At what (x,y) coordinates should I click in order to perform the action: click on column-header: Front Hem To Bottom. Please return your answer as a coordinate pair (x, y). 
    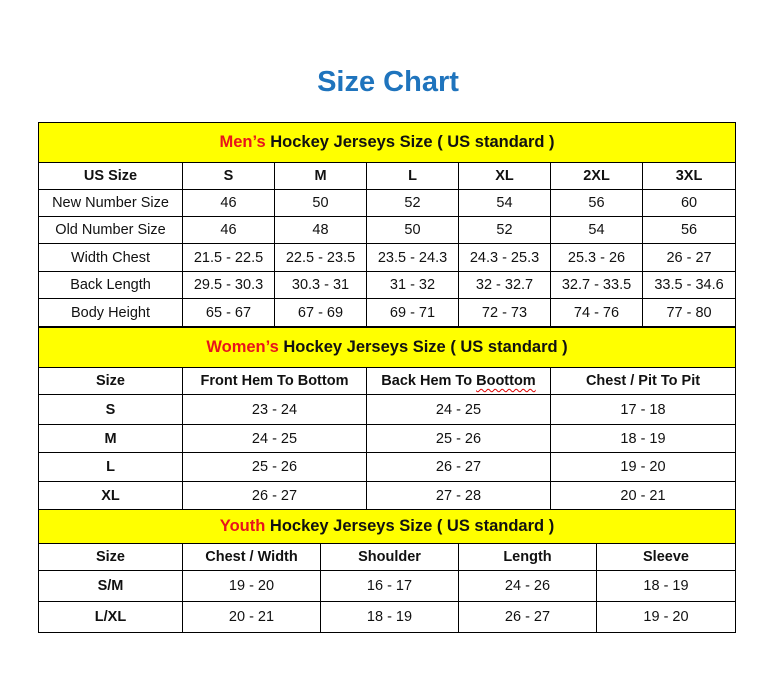
    Looking at the image, I should click on (274, 381).